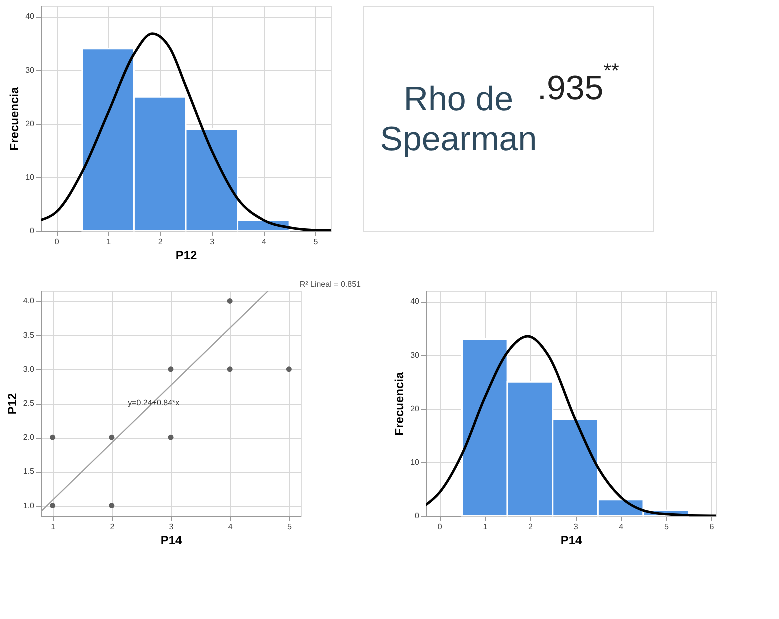  What do you see at coordinates (459, 119) in the screenshot?
I see `text: Rho de Spearman` at bounding box center [459, 119].